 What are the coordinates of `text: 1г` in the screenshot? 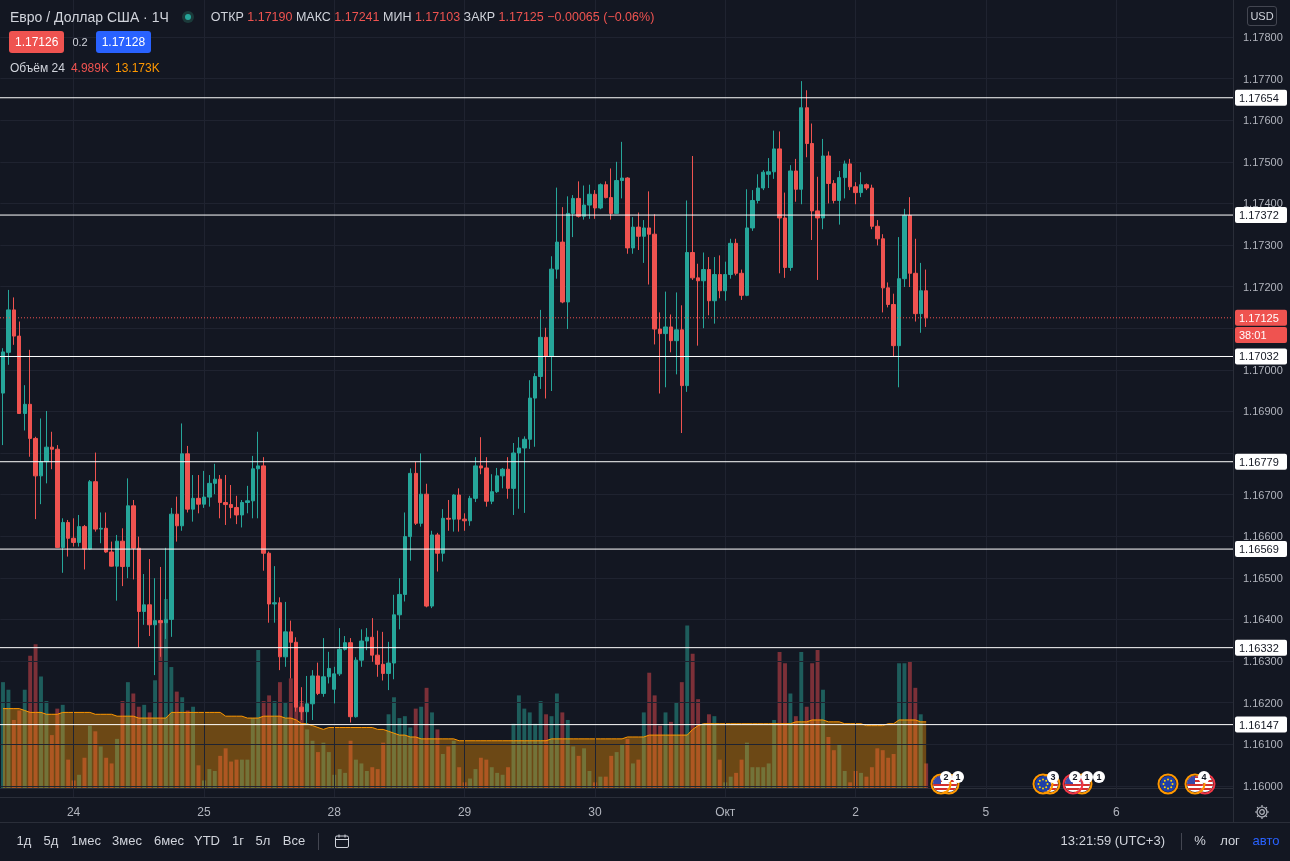 It's located at (238, 841).